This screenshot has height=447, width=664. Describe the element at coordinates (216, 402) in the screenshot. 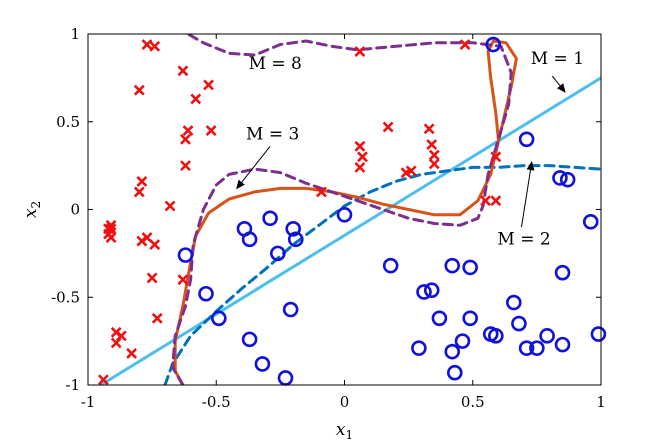

I see `x-tick-label: -0.5` at that location.